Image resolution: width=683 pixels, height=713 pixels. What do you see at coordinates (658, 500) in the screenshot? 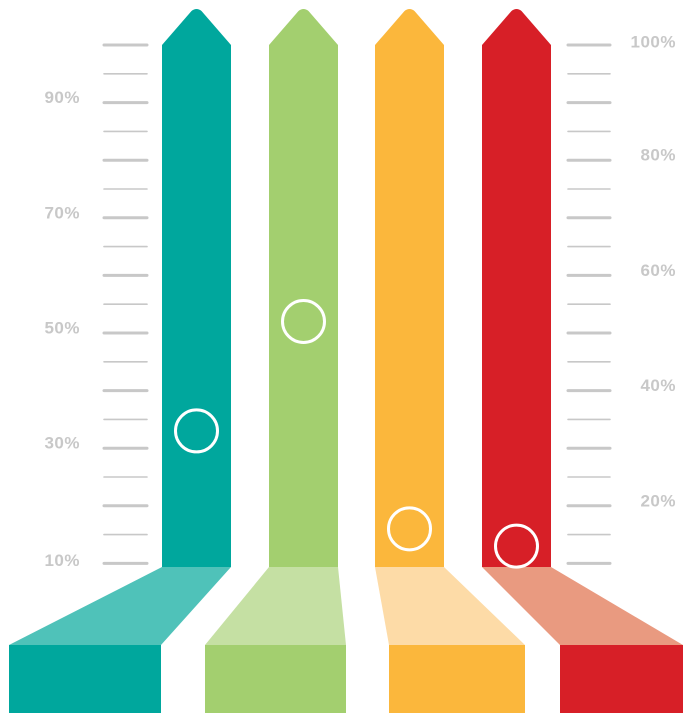
I see `right-tick-label: 20%` at bounding box center [658, 500].